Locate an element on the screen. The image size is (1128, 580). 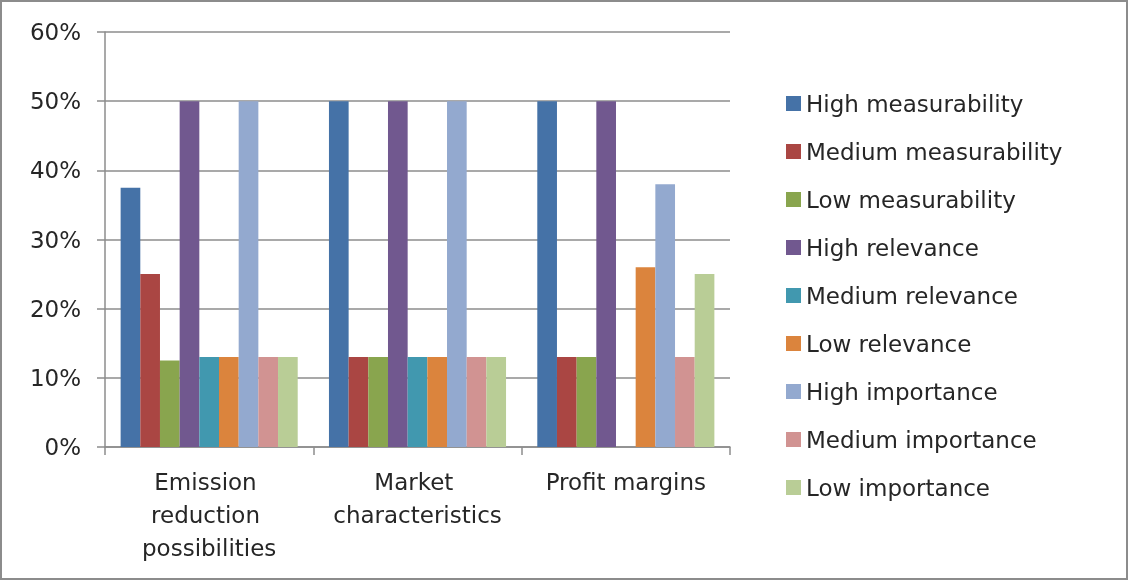
y-tick-label: 0% is located at coordinates (62, 447).